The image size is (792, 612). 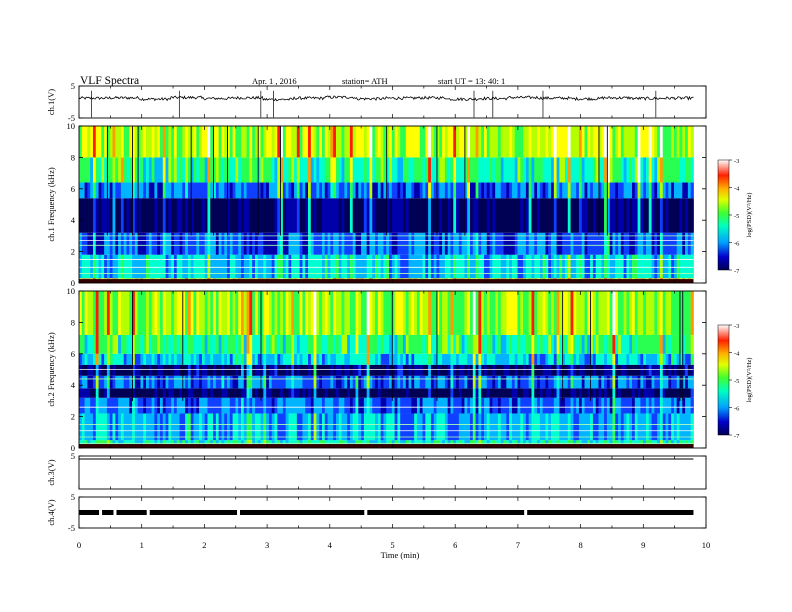 What do you see at coordinates (51, 204) in the screenshot?
I see `y-axis-label: ch.1 Frequency (kHz)` at bounding box center [51, 204].